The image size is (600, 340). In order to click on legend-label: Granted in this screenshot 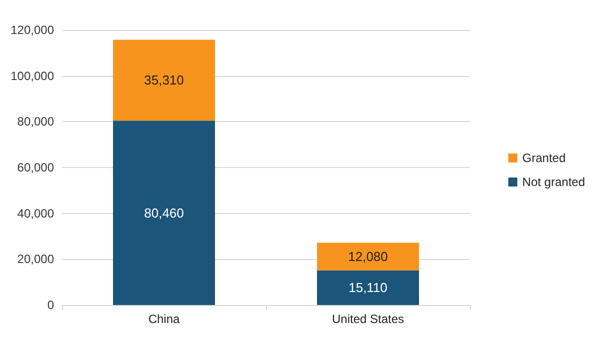, I will do `click(544, 158)`.